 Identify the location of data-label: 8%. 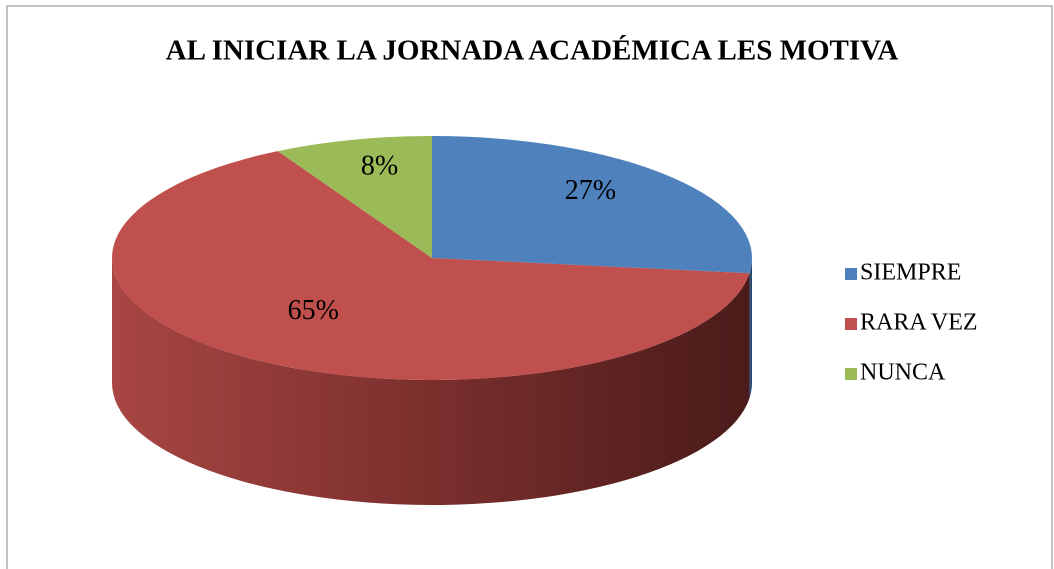
(379, 165).